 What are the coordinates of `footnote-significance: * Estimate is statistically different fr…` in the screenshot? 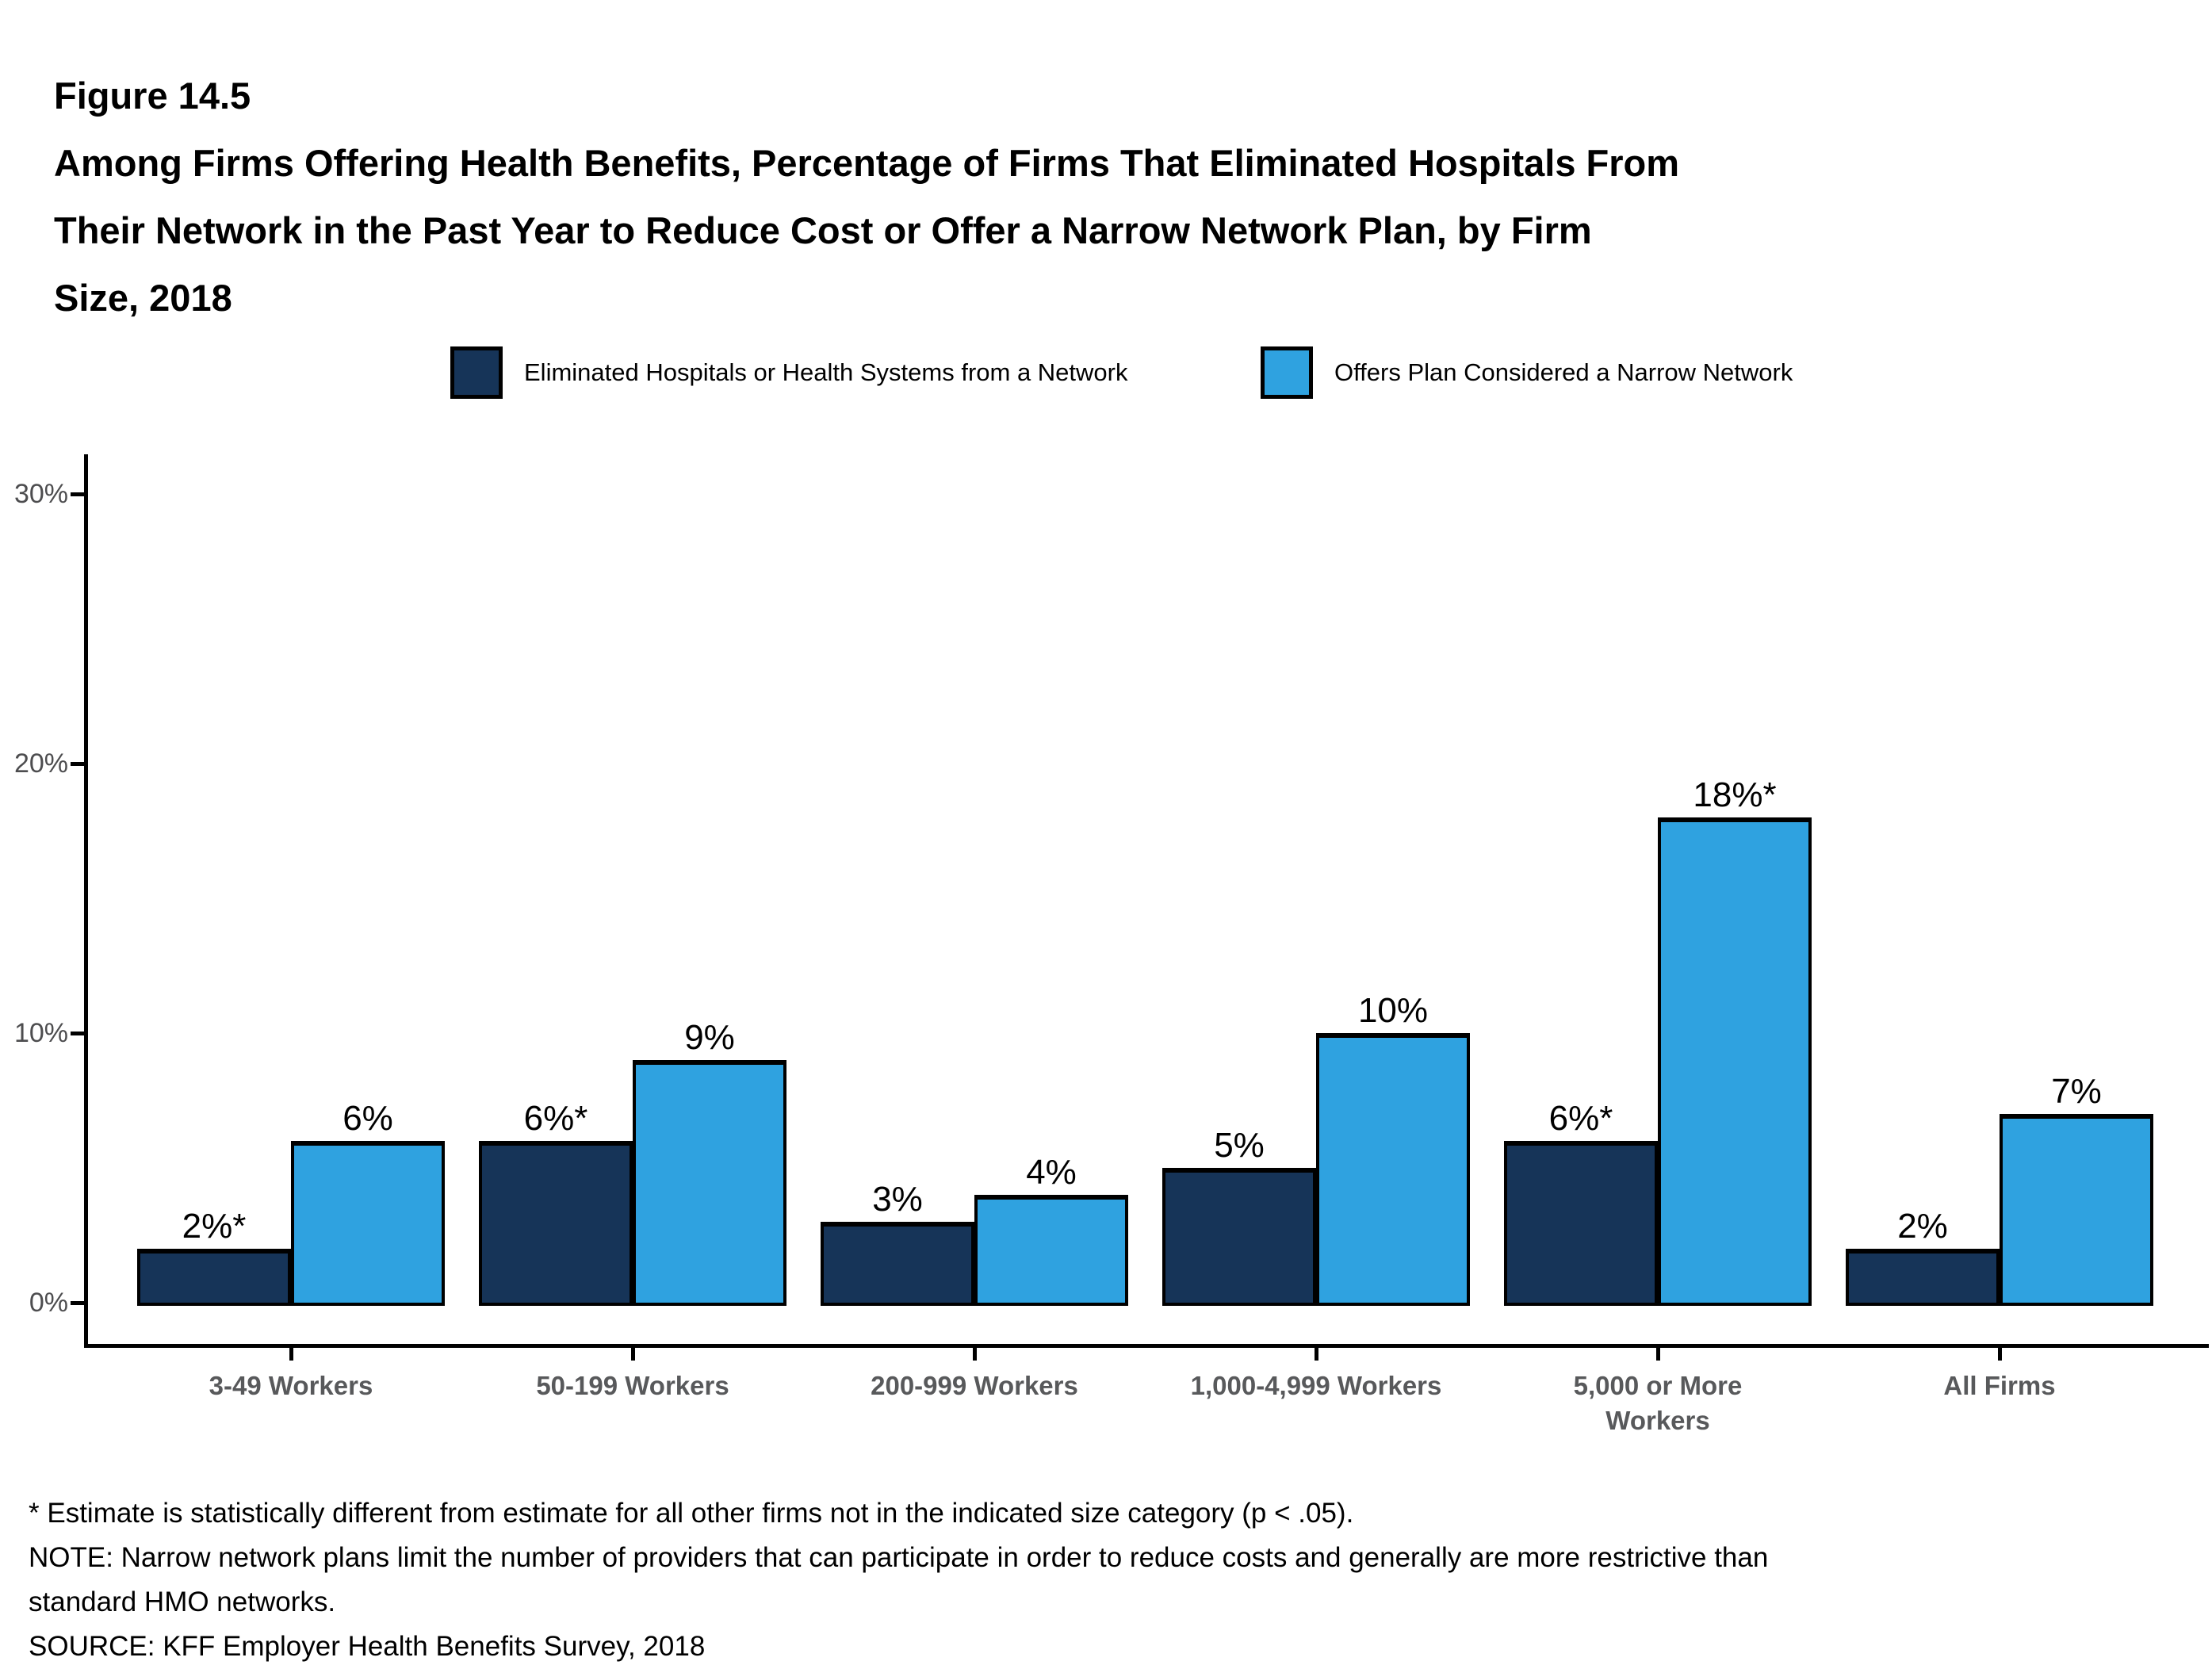 It's located at (692, 1513).